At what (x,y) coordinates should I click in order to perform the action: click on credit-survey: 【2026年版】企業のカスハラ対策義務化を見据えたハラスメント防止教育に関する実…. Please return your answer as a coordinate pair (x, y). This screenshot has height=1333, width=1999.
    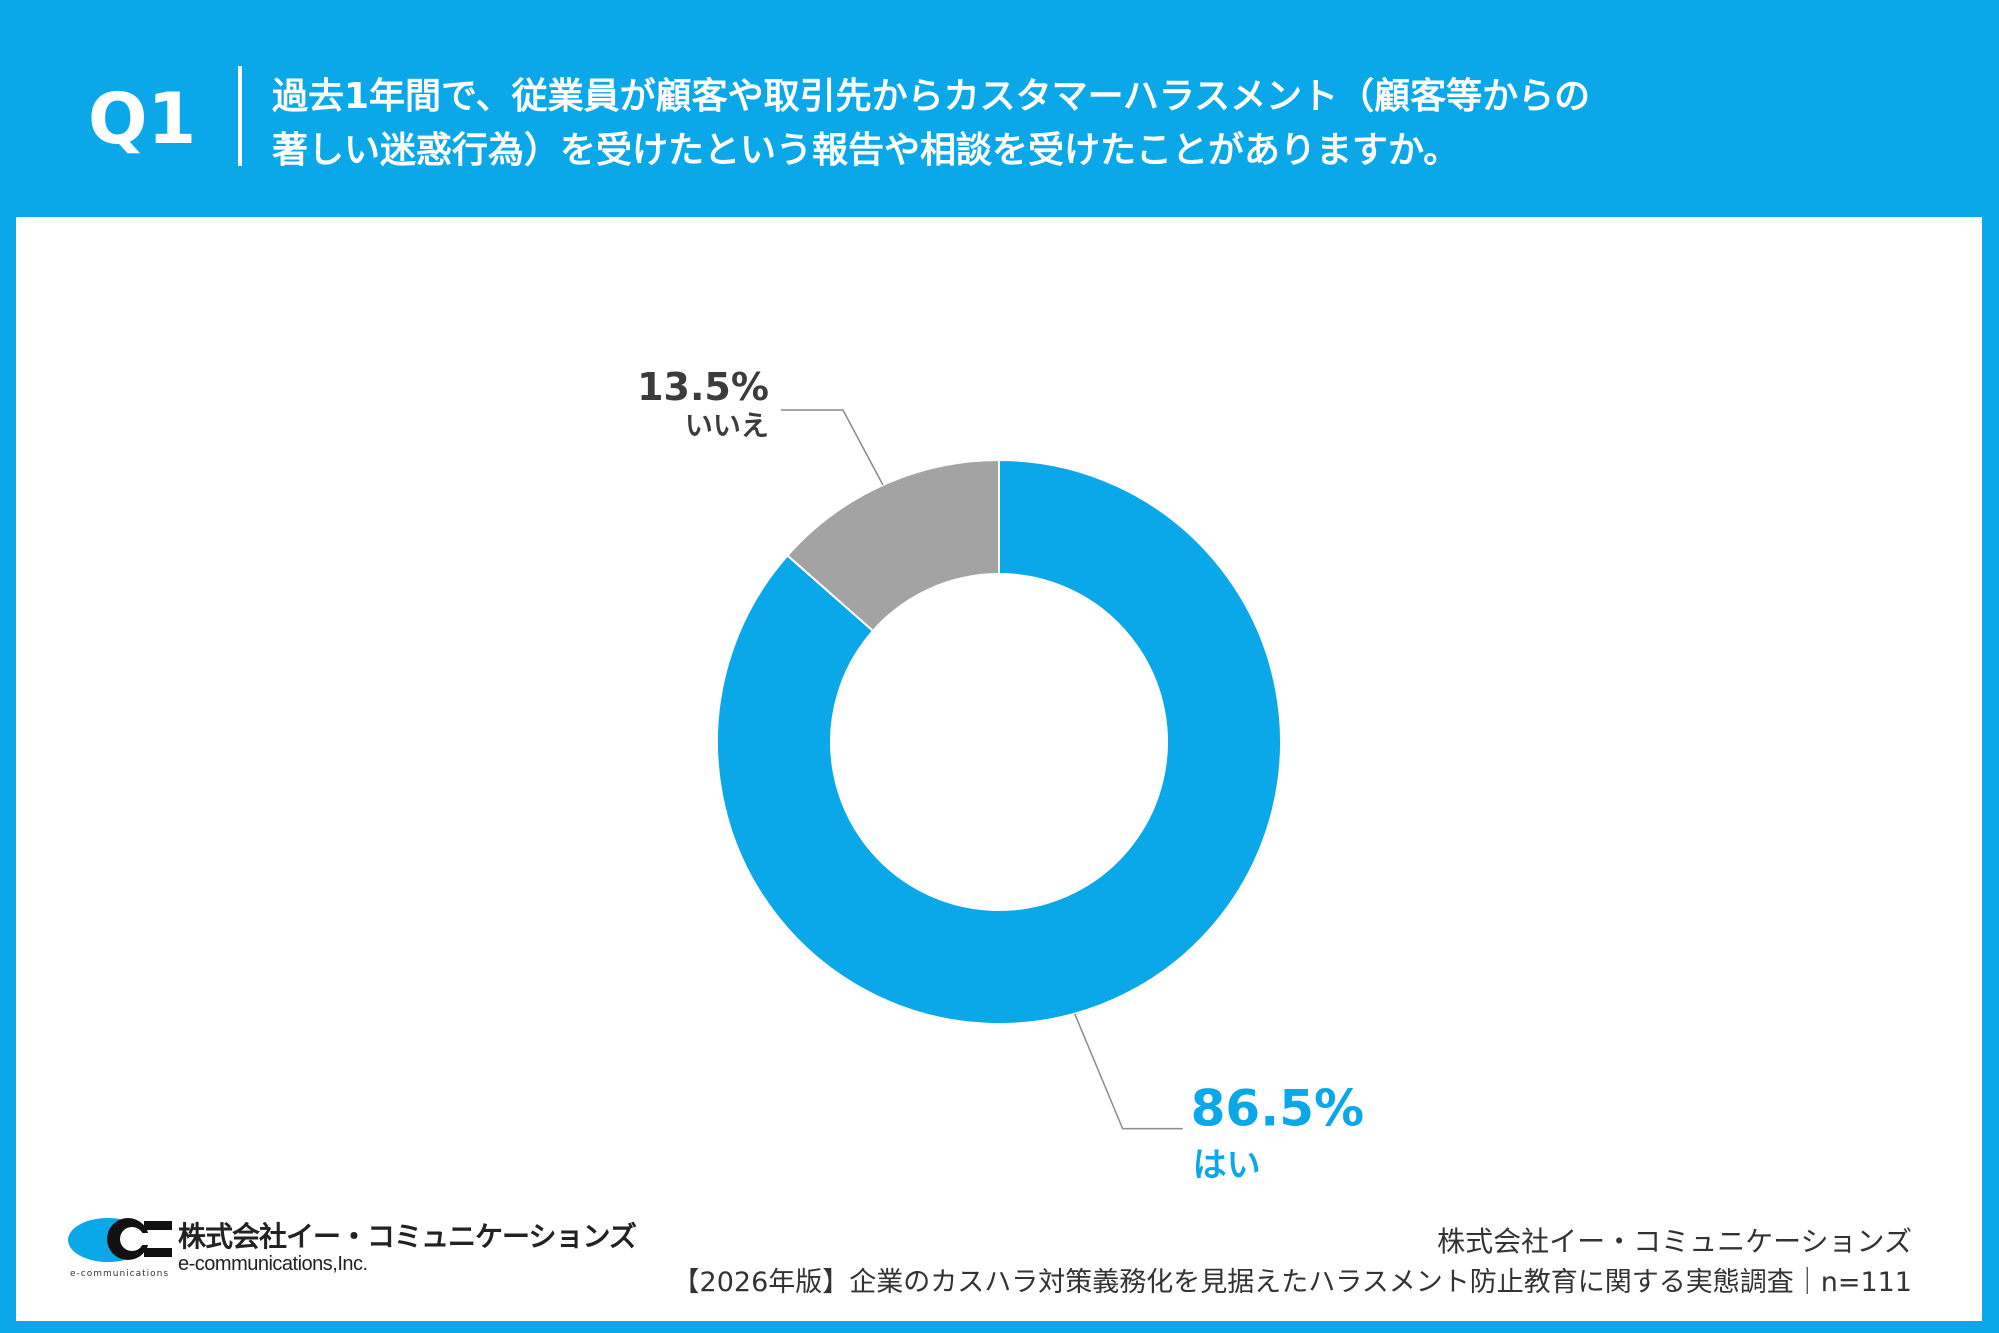
    Looking at the image, I should click on (1292, 1282).